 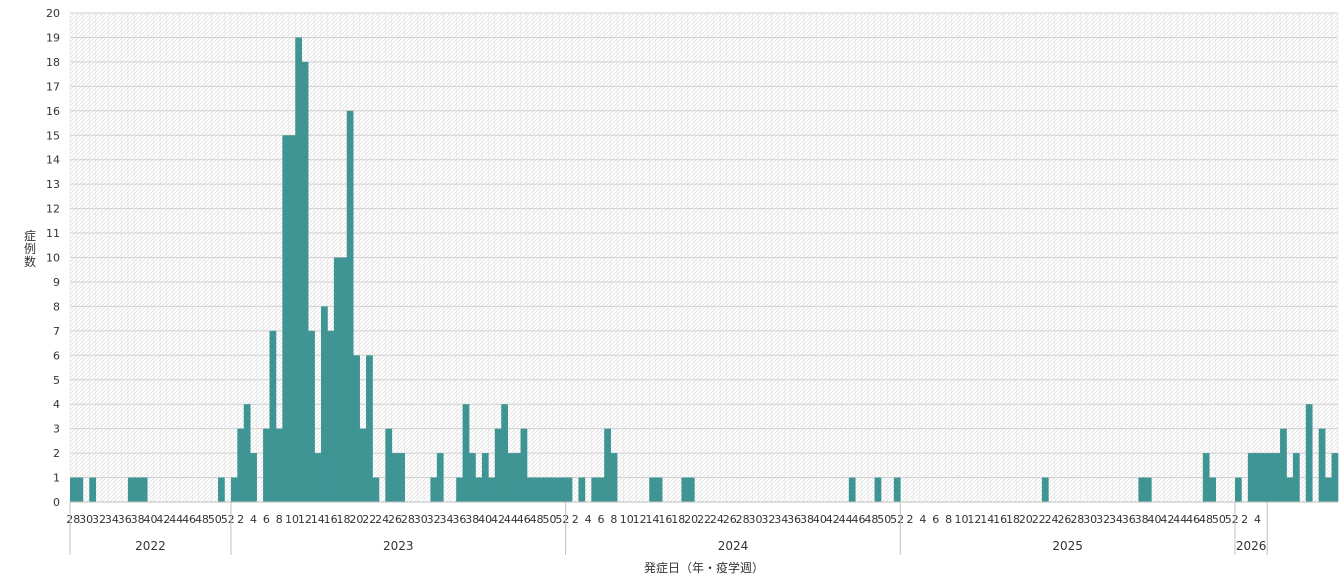 I want to click on y-tick-label: 19, so click(x=53, y=37).